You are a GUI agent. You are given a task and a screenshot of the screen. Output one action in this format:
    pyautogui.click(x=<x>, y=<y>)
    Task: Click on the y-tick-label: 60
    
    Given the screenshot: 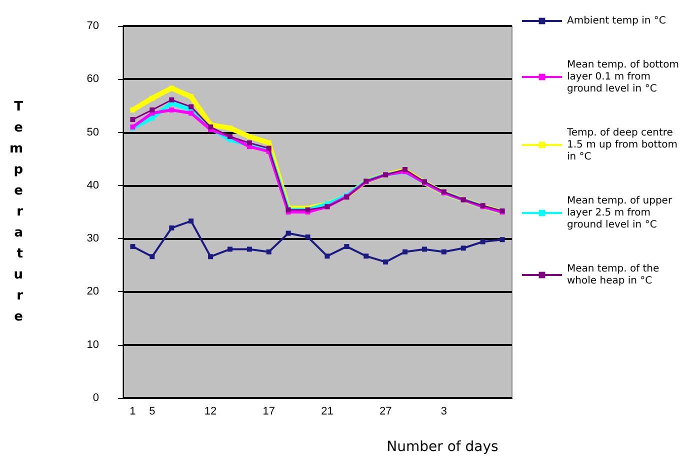 What is the action you would take?
    pyautogui.click(x=92, y=79)
    